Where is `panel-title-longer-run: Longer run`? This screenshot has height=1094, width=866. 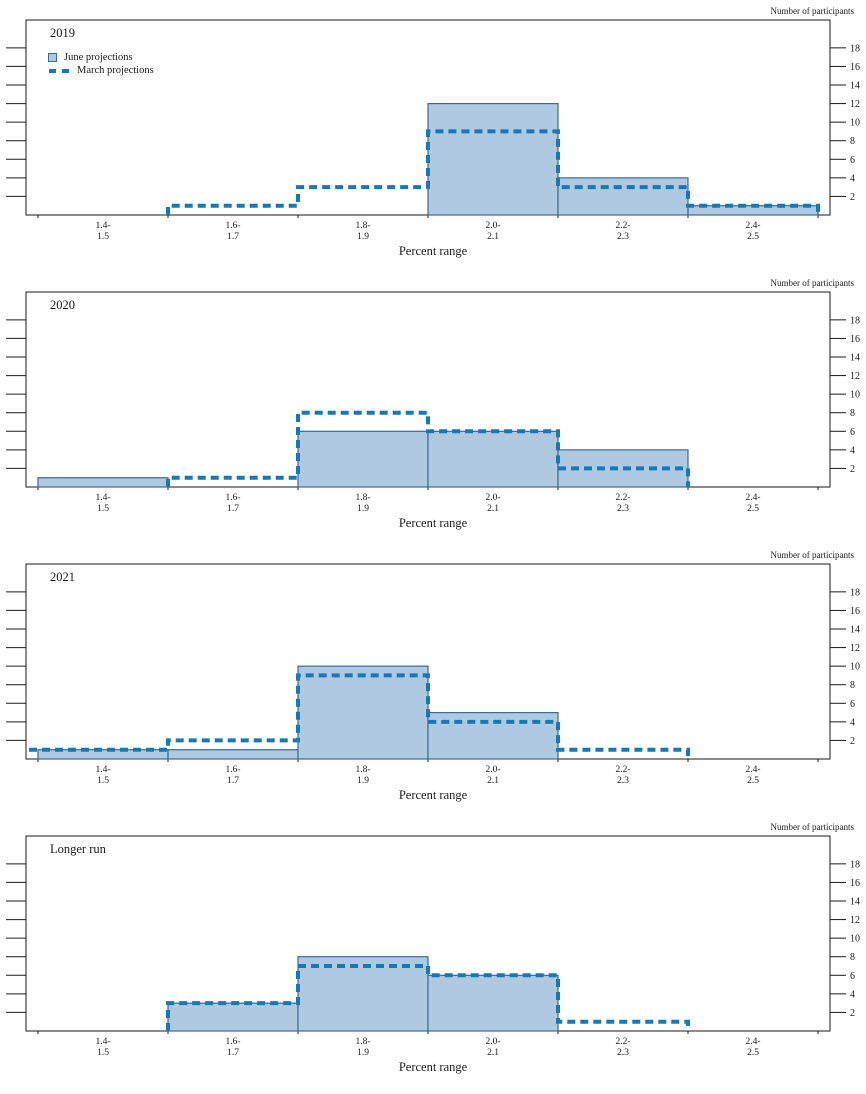
panel-title-longer-run: Longer run is located at coordinates (78, 849).